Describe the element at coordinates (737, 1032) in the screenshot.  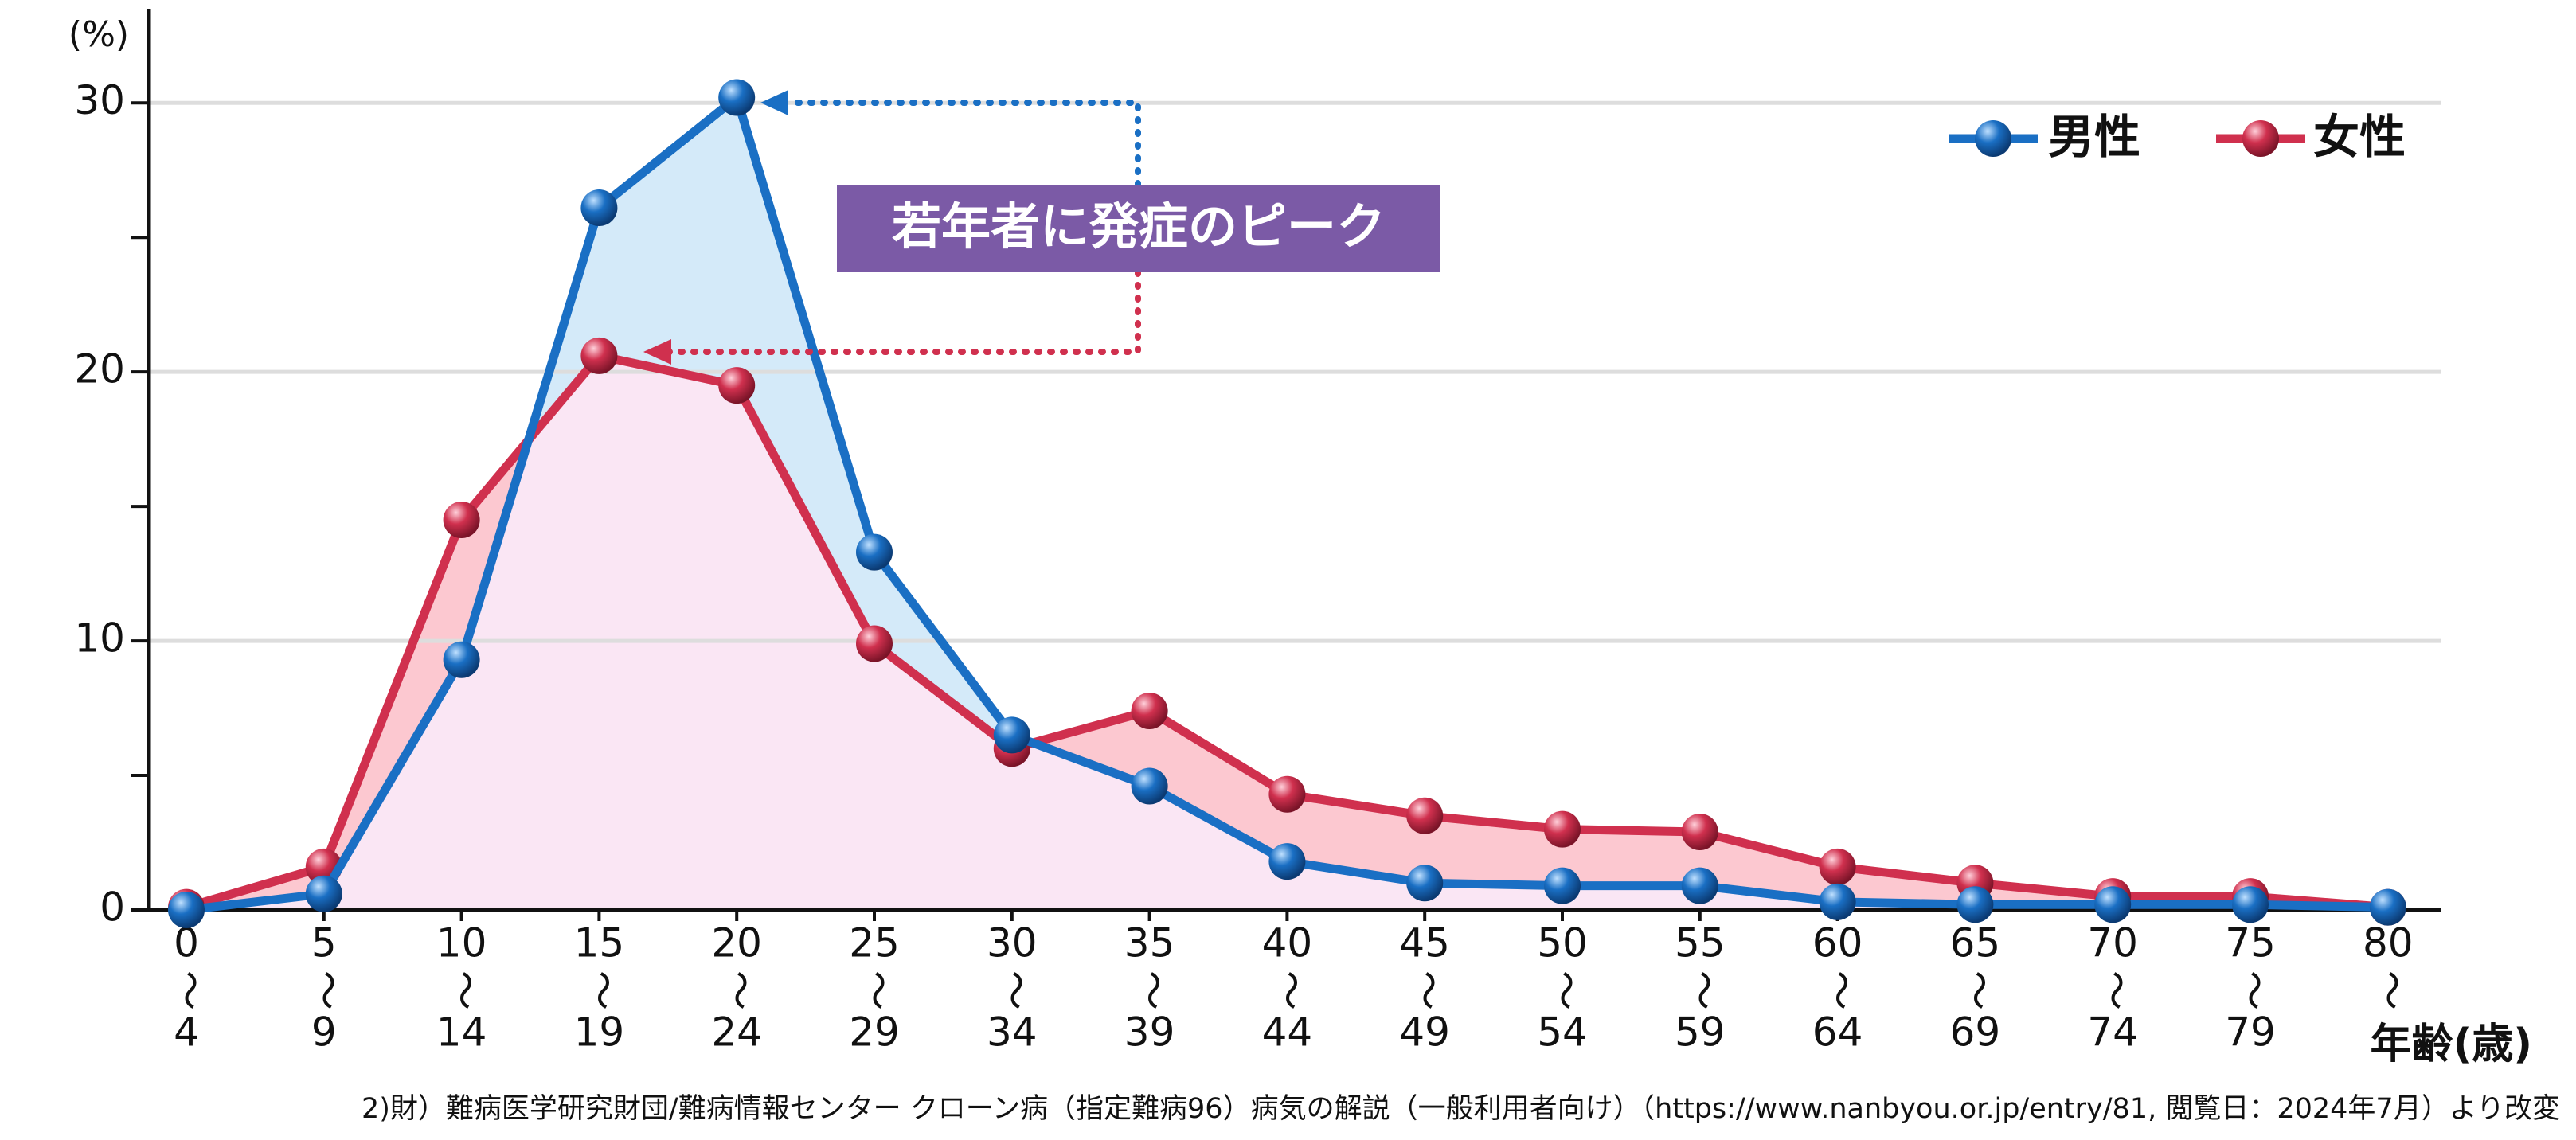
I see `x-tick-label: 24` at that location.